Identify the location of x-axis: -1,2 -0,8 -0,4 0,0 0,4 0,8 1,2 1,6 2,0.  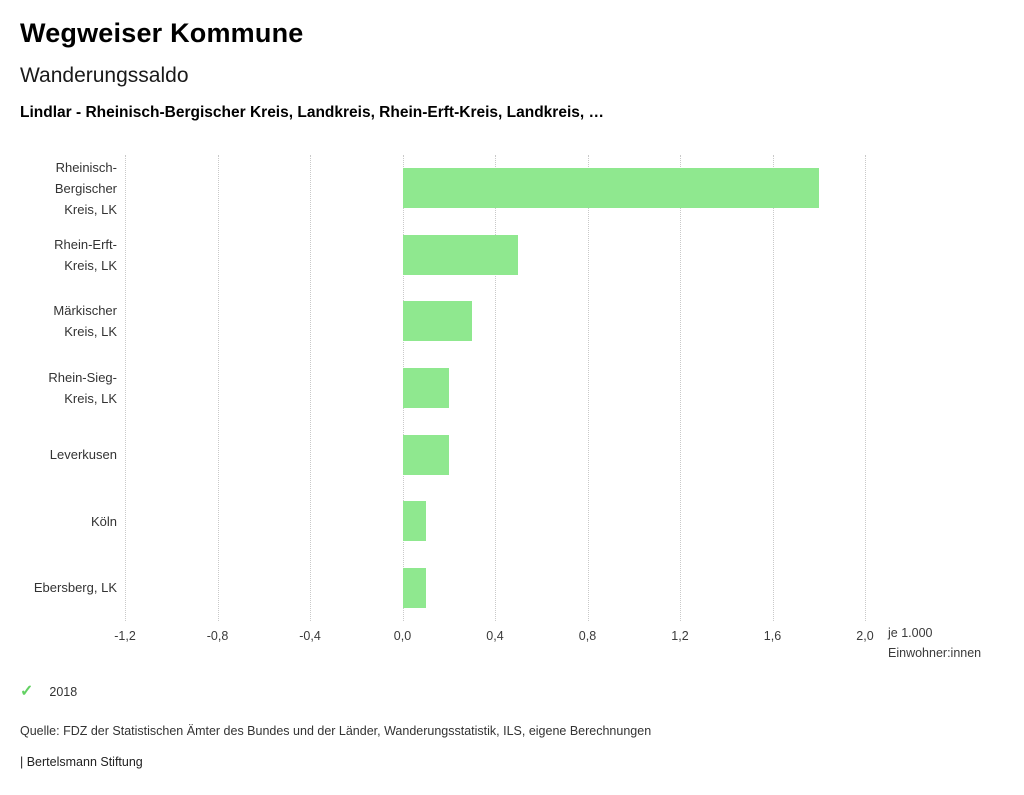
(493, 639).